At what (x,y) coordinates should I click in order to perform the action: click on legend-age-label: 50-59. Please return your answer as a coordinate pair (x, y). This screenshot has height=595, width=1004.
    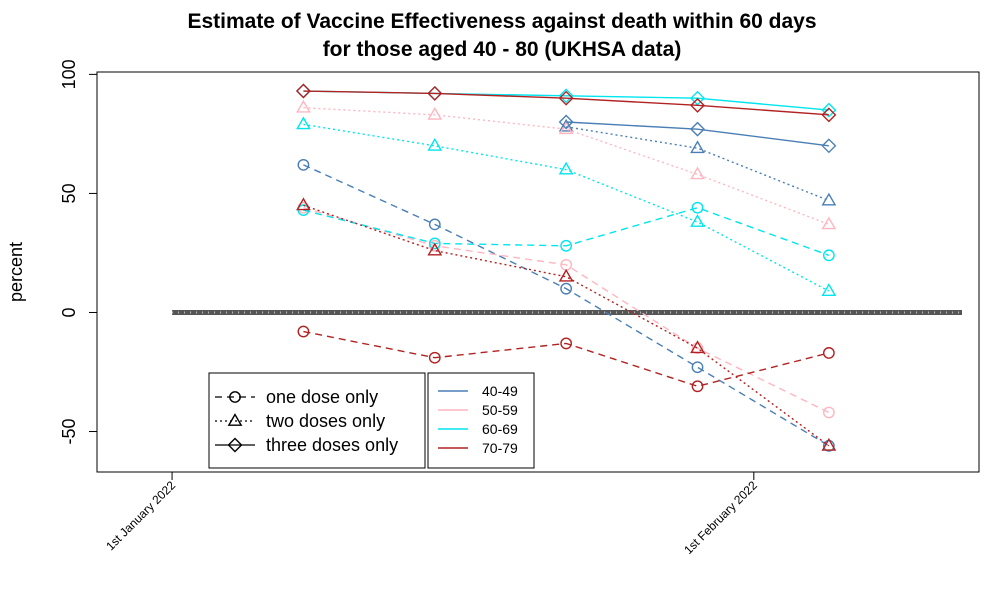
    Looking at the image, I should click on (500, 410).